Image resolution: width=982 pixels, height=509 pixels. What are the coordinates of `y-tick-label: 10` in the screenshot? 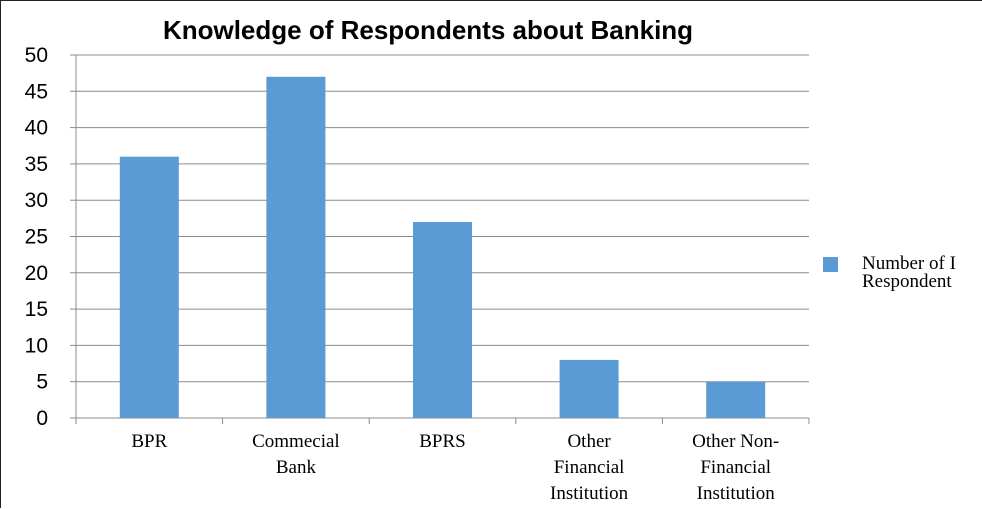 It's located at (36, 345).